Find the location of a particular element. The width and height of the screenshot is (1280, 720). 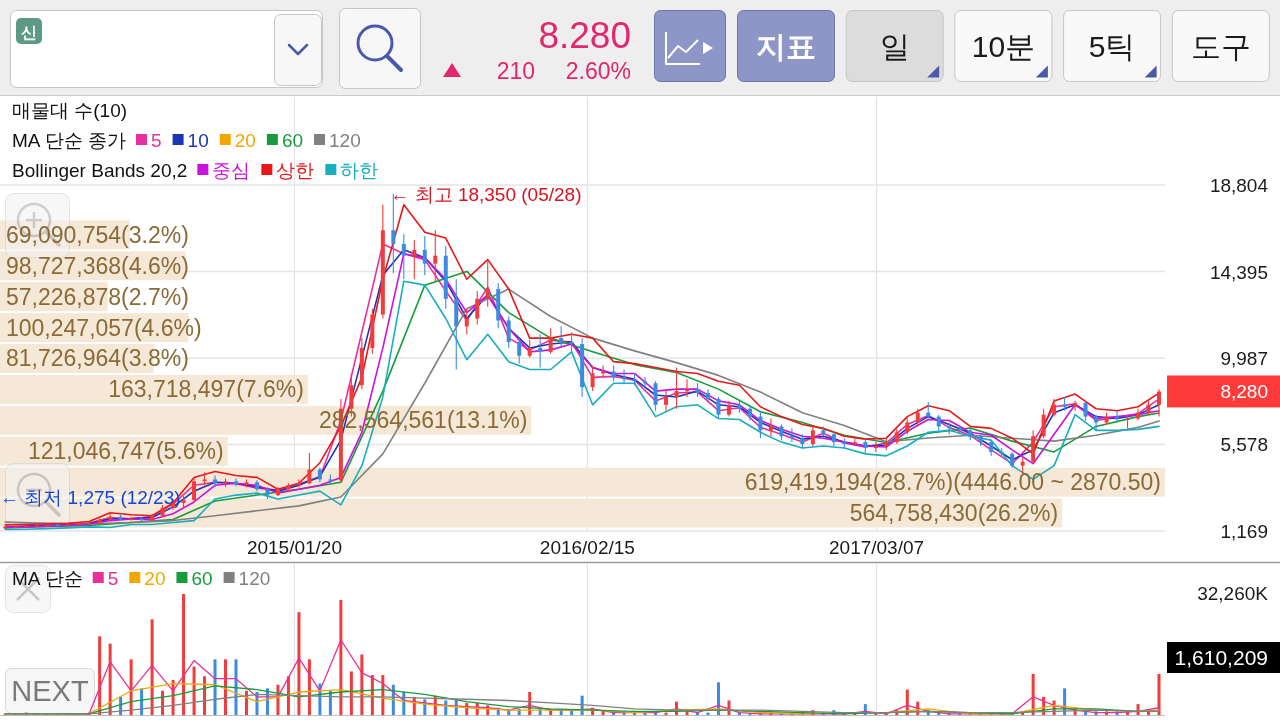

data-label: 98,727,368(4.6%) is located at coordinates (97, 265).